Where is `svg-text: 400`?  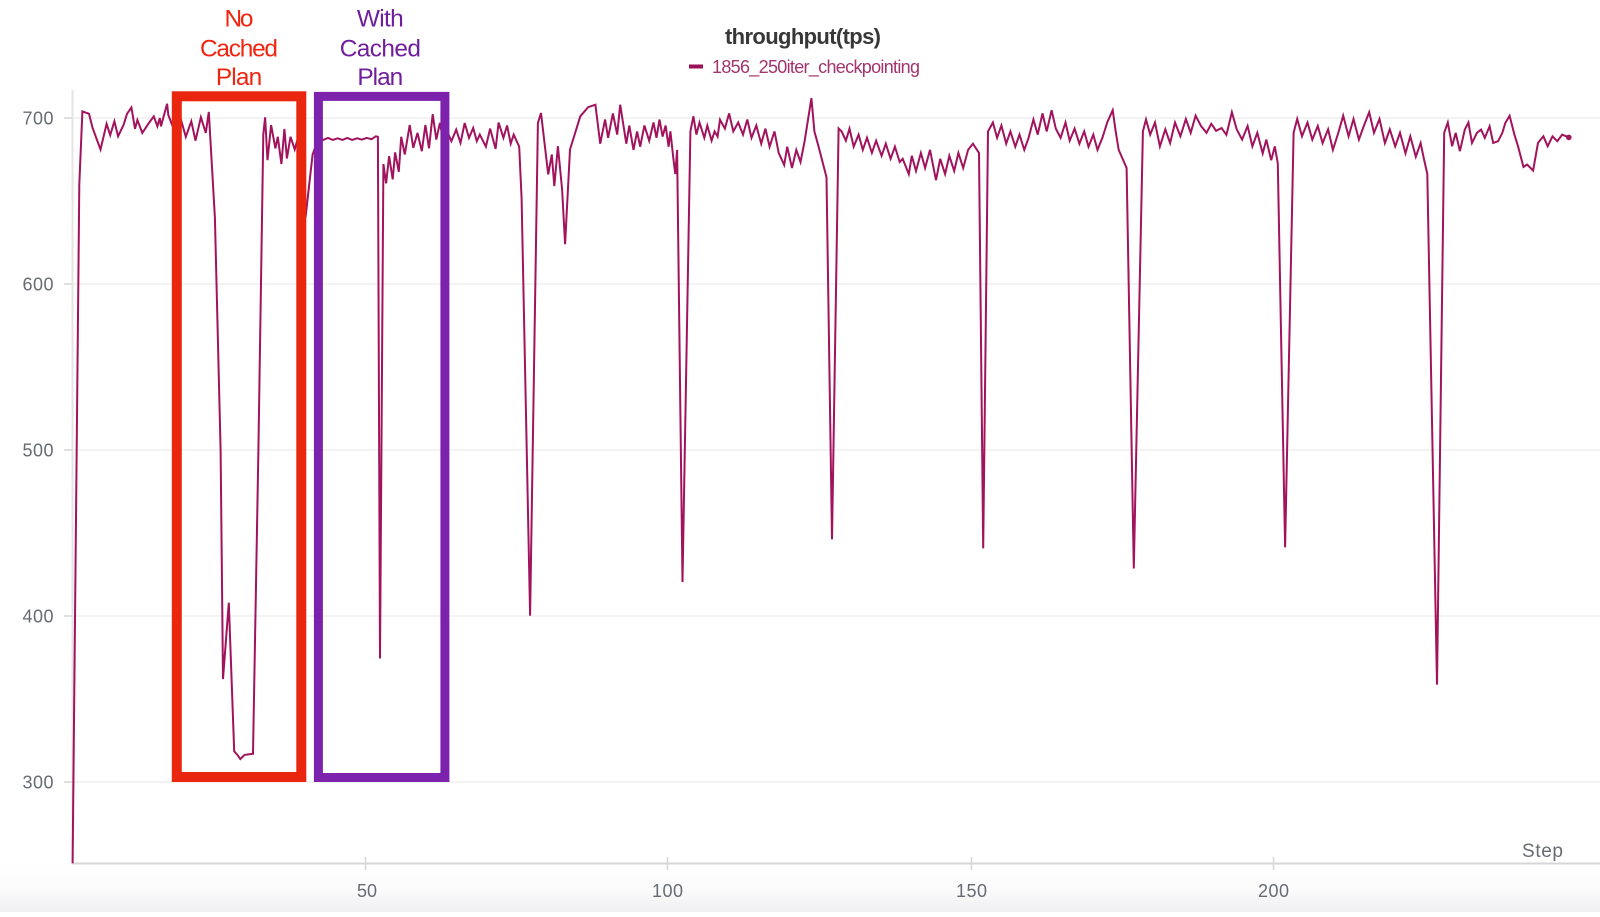
svg-text: 400 is located at coordinates (38, 617).